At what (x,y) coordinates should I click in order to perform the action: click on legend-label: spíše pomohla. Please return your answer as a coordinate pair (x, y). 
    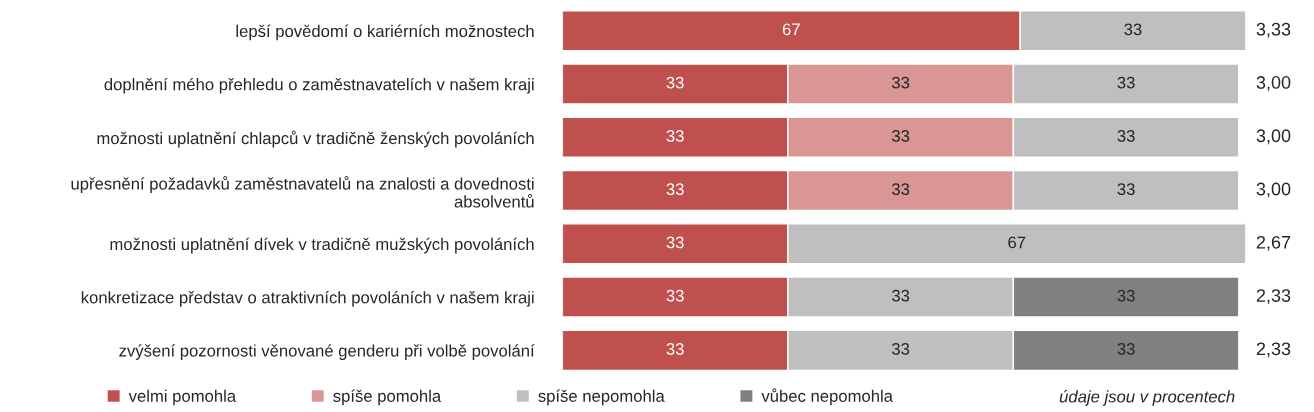
    Looking at the image, I should click on (387, 397).